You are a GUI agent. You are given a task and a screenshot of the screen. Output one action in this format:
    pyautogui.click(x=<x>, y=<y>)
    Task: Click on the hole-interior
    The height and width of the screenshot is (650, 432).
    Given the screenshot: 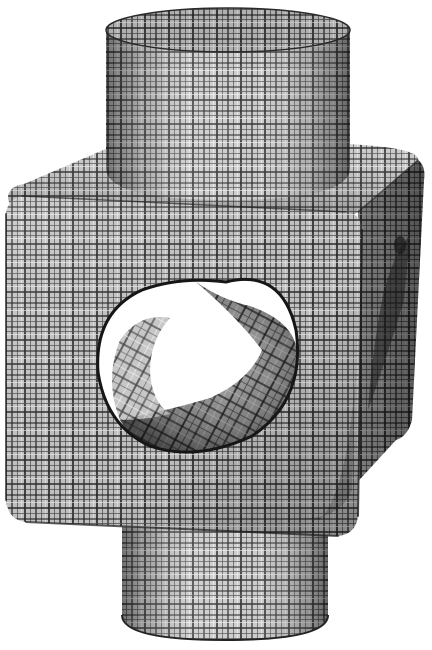 What is the action you would take?
    pyautogui.click(x=198, y=365)
    